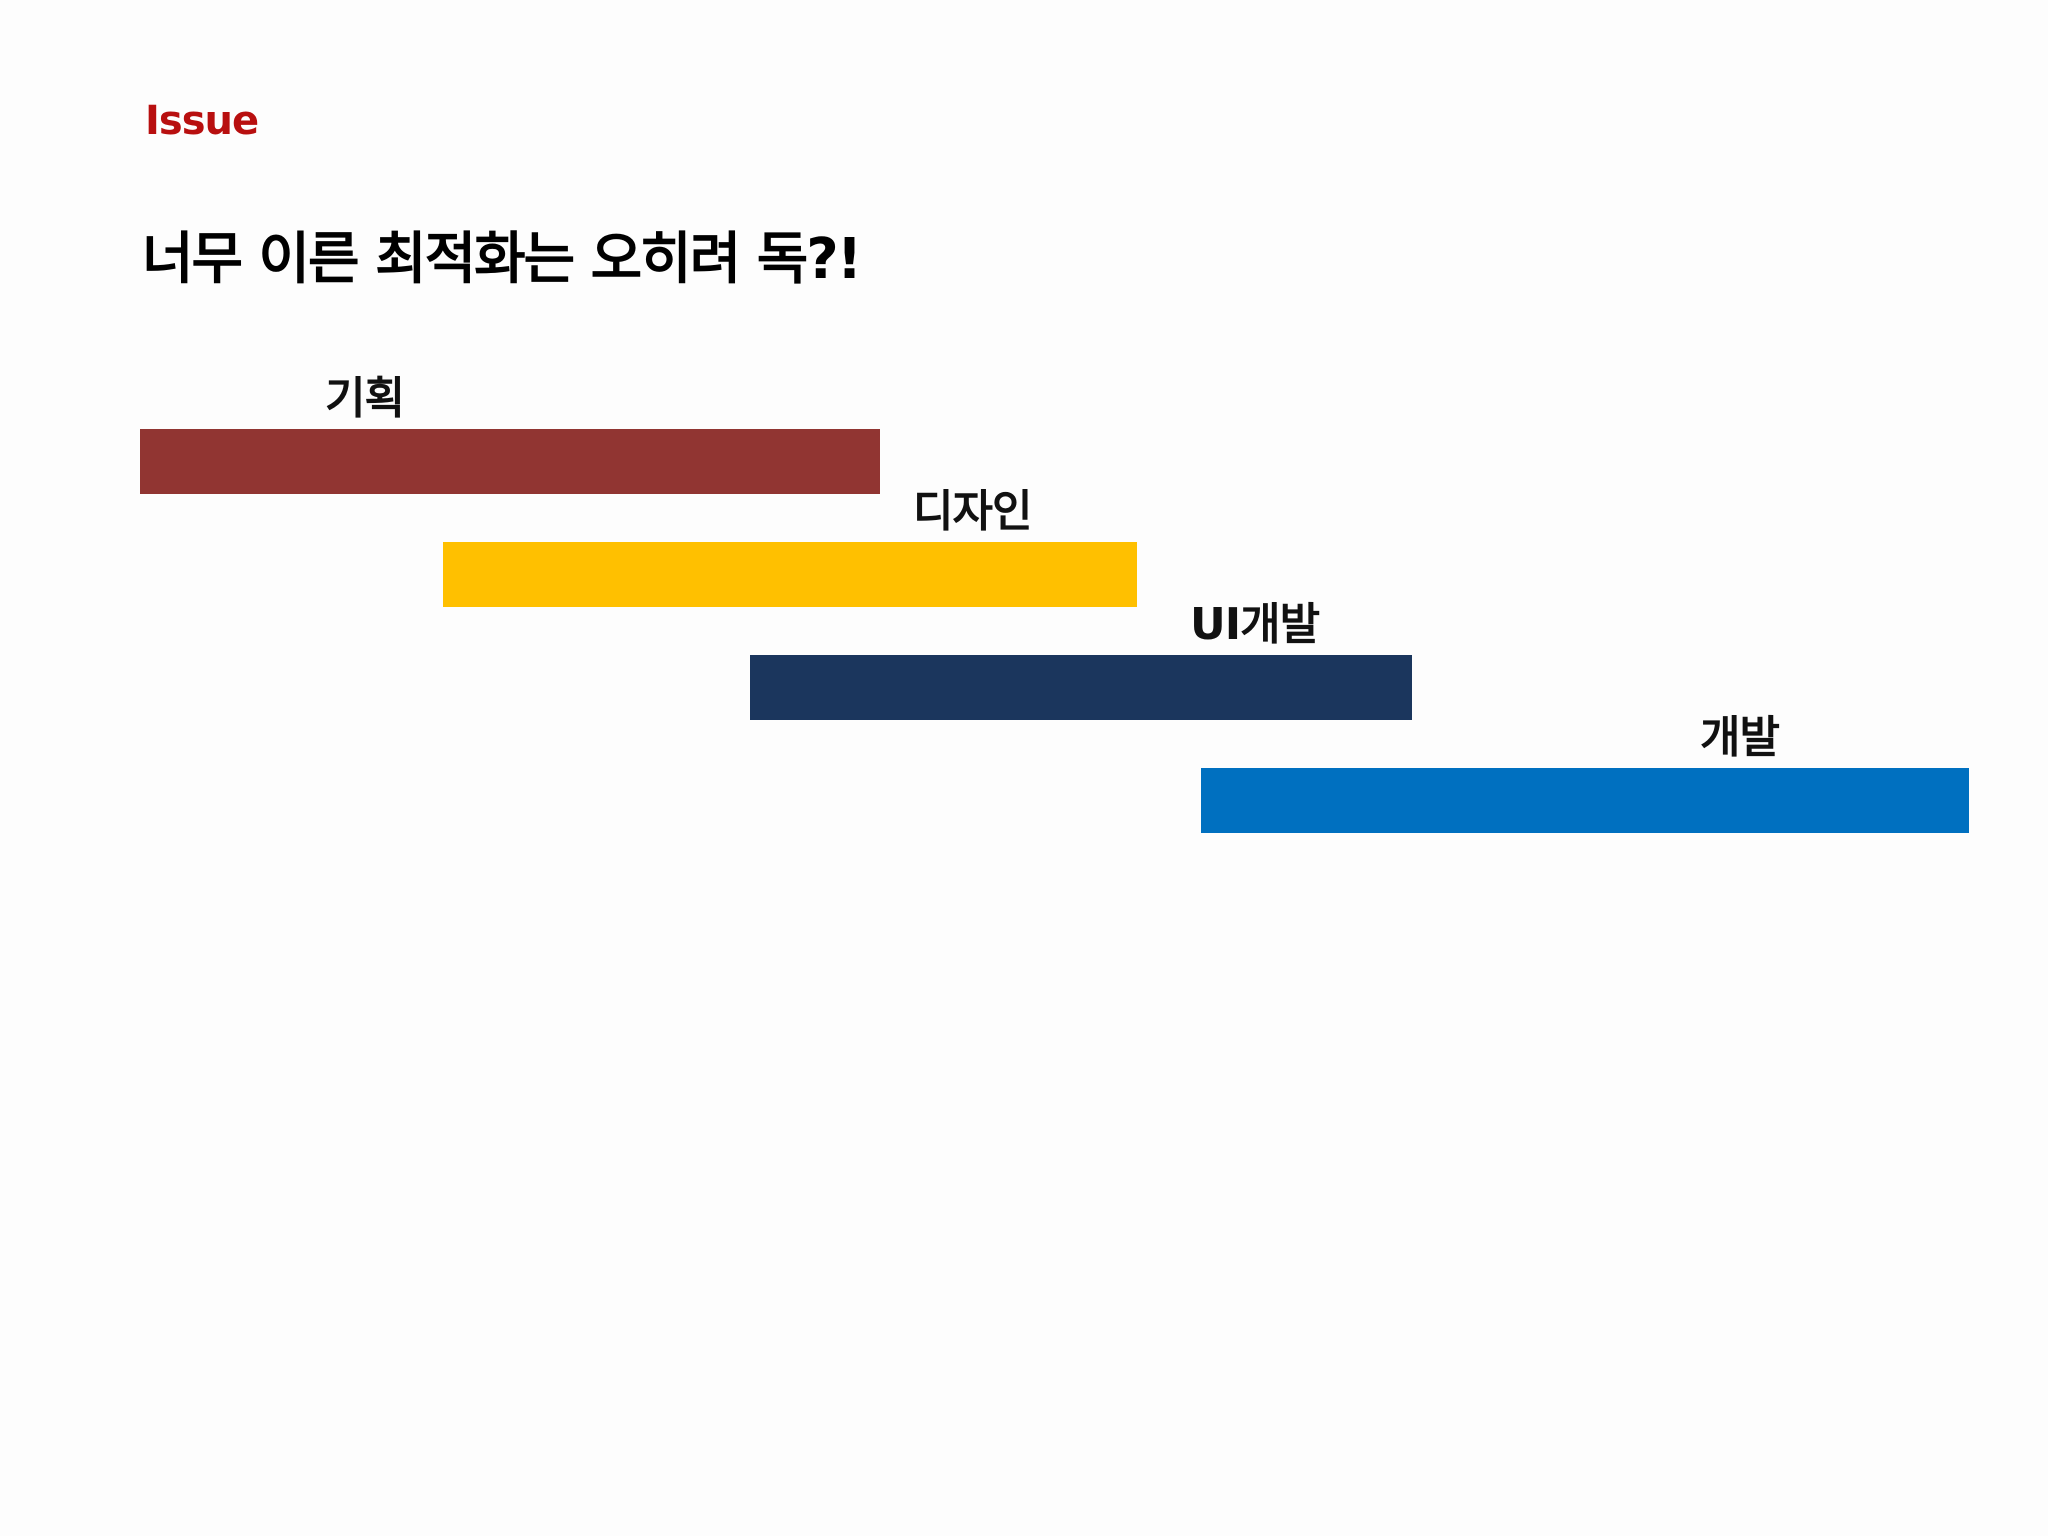  Describe the element at coordinates (1255, 624) in the screenshot. I see `phase-label-ui-development: UI개발` at that location.